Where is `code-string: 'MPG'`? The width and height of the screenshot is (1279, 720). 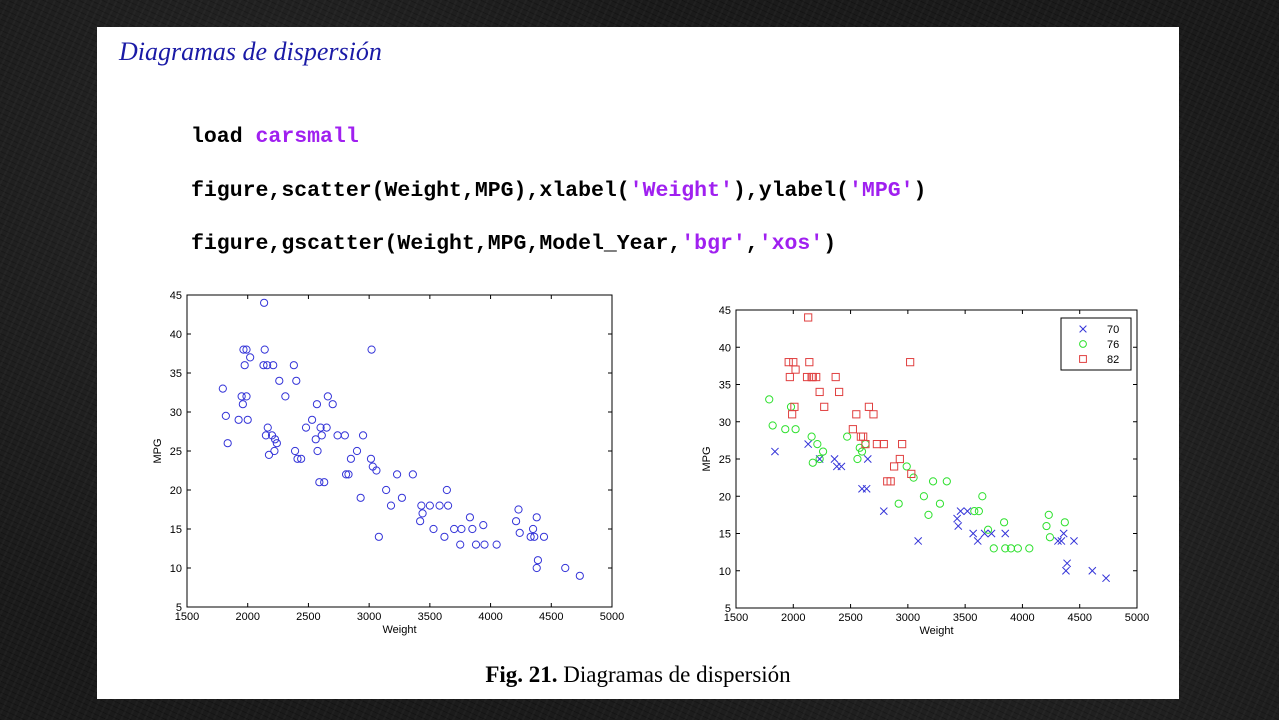
code-string: 'MPG' is located at coordinates (881, 191).